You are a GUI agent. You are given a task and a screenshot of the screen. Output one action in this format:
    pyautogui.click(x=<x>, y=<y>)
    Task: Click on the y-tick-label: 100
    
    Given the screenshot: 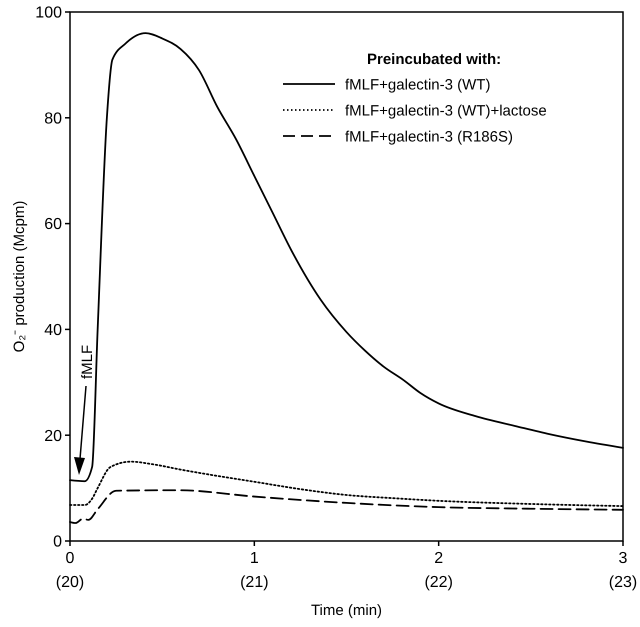 What is the action you would take?
    pyautogui.click(x=48, y=13)
    